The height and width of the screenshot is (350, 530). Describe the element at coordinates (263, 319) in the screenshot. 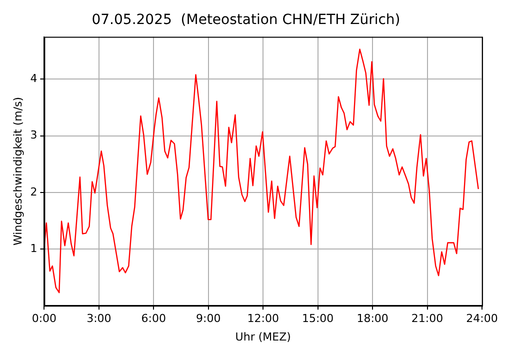

I see `x-tick-label: 12:00` at that location.